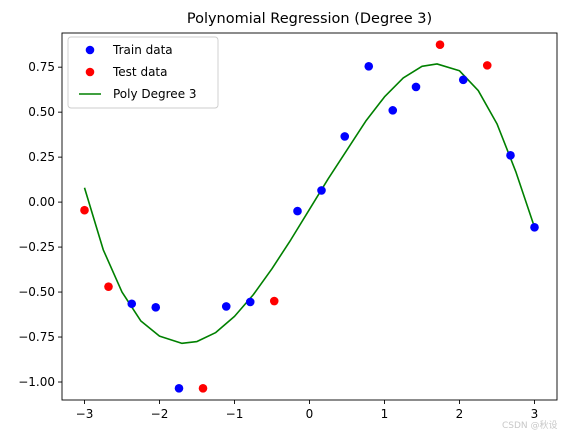 The height and width of the screenshot is (435, 568). I want to click on x-tick-label: 2, so click(460, 414).